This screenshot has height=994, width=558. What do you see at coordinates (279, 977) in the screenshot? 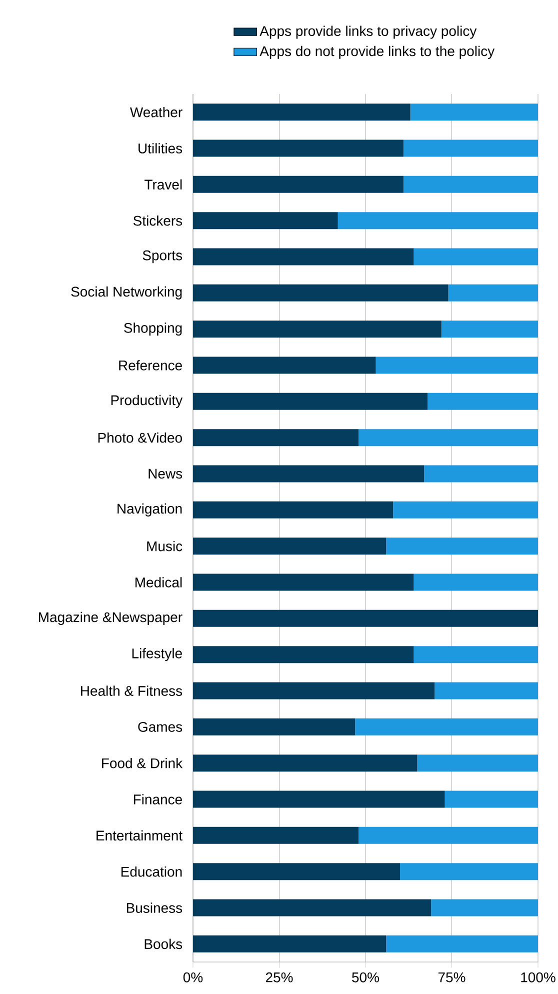
I see `x-tick-label: 25%` at bounding box center [279, 977].